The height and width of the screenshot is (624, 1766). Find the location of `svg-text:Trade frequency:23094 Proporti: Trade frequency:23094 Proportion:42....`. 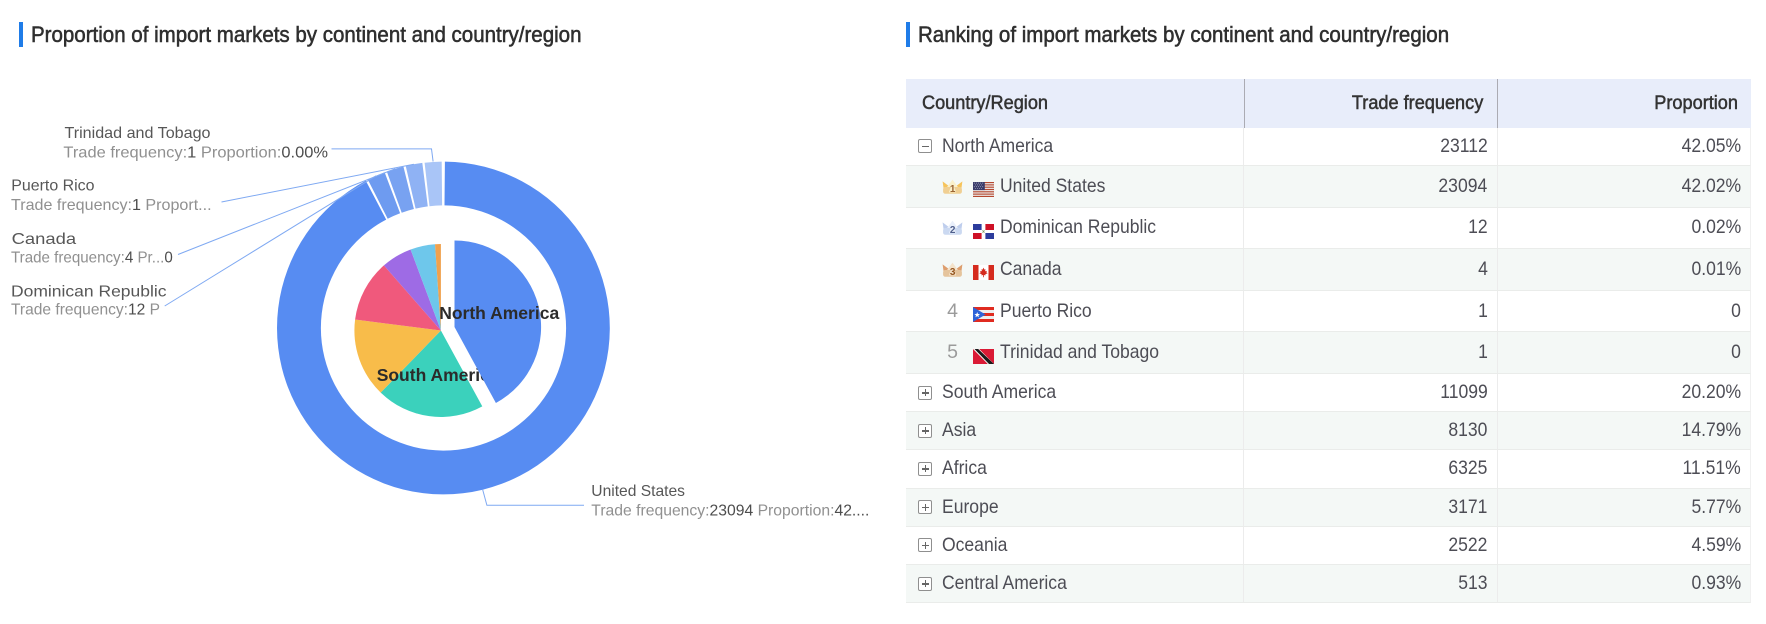

svg-text:Trade frequency:23094 Proporti: Trade frequency:23094 Proportion:42.... is located at coordinates (730, 510).